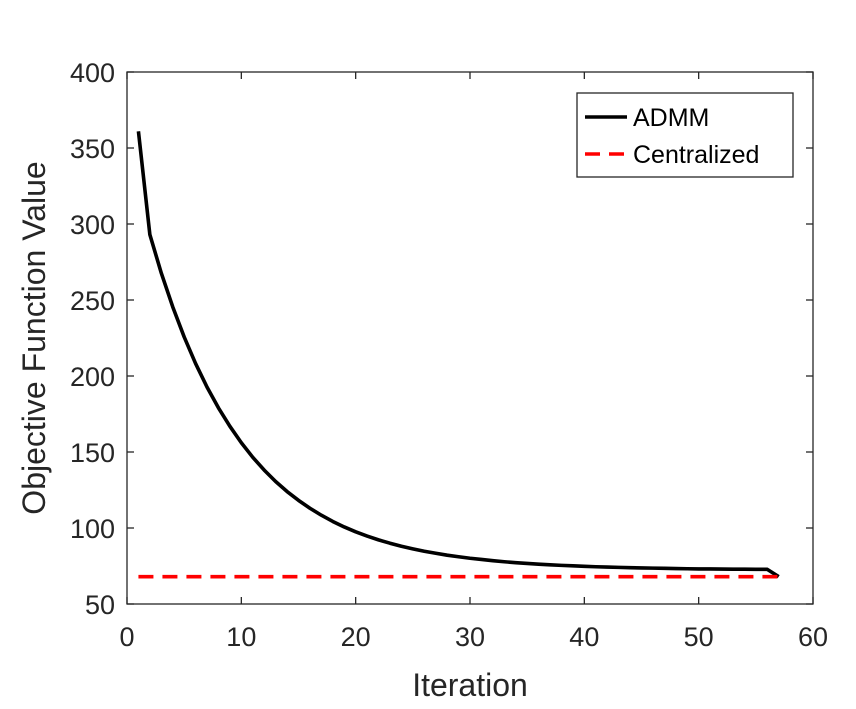 Image resolution: width=856 pixels, height=709 pixels. Describe the element at coordinates (34, 337) in the screenshot. I see `y-axis-title: Objective Function Value` at that location.